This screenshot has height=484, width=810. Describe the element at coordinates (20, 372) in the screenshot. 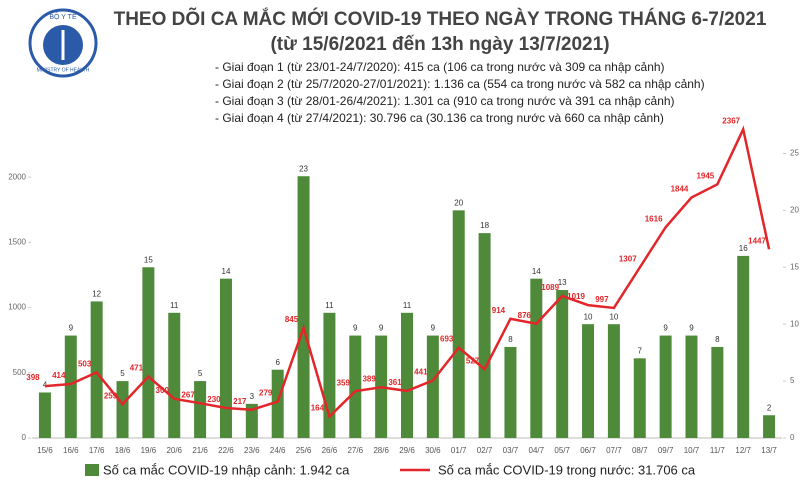

I see `y-tick-label: 500` at that location.